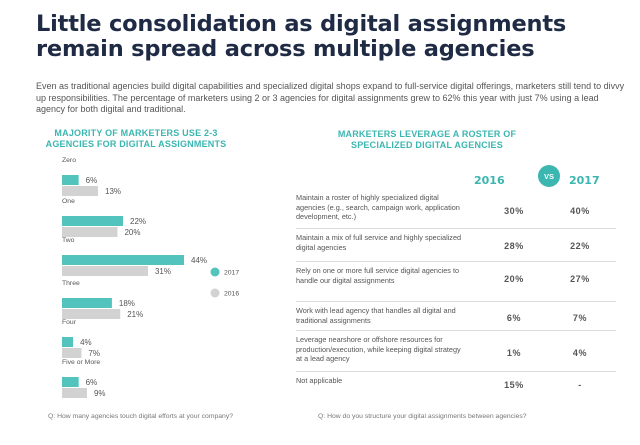 This screenshot has width=640, height=445. What do you see at coordinates (68, 201) in the screenshot?
I see `category-label: One` at bounding box center [68, 201].